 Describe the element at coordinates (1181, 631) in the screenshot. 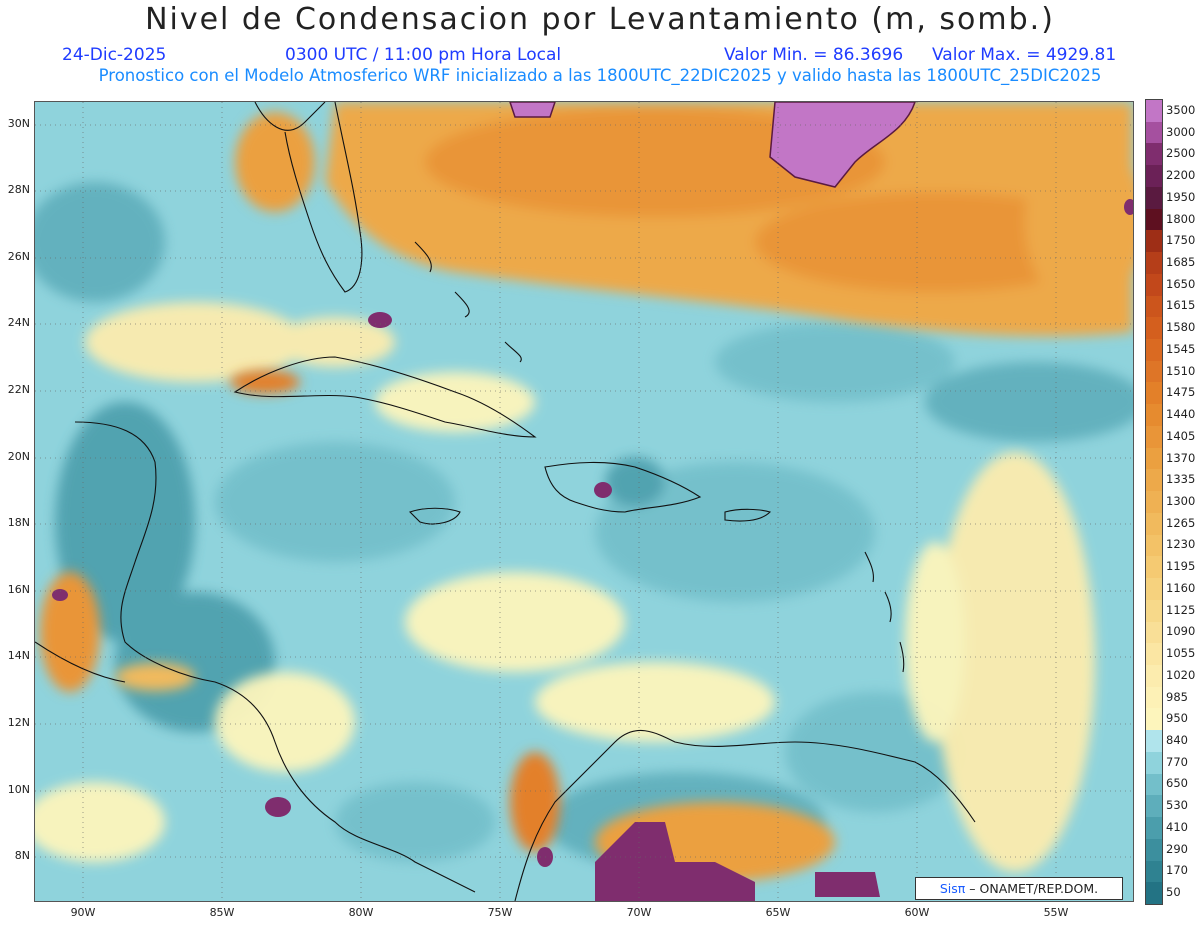

I see `colorbar-label: 1090` at that location.